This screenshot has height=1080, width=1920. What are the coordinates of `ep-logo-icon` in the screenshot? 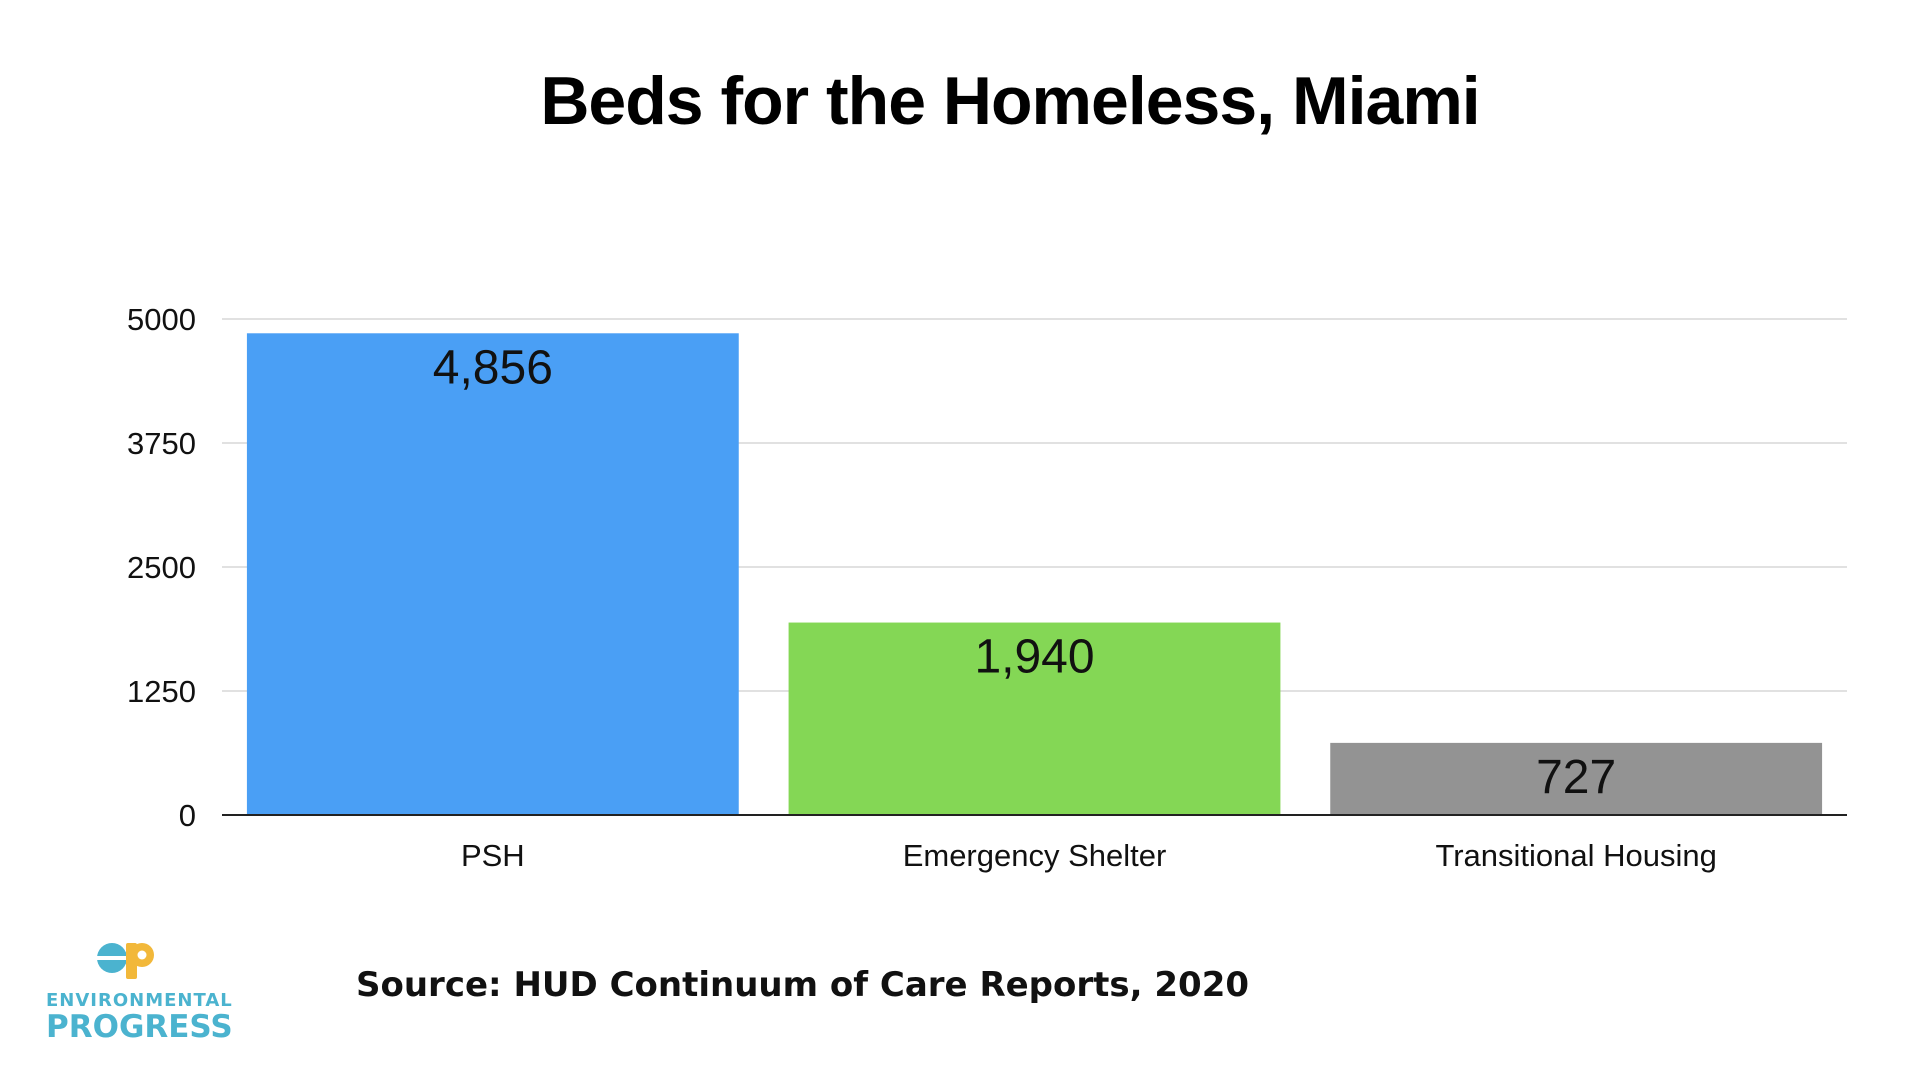 It's located at (125, 961).